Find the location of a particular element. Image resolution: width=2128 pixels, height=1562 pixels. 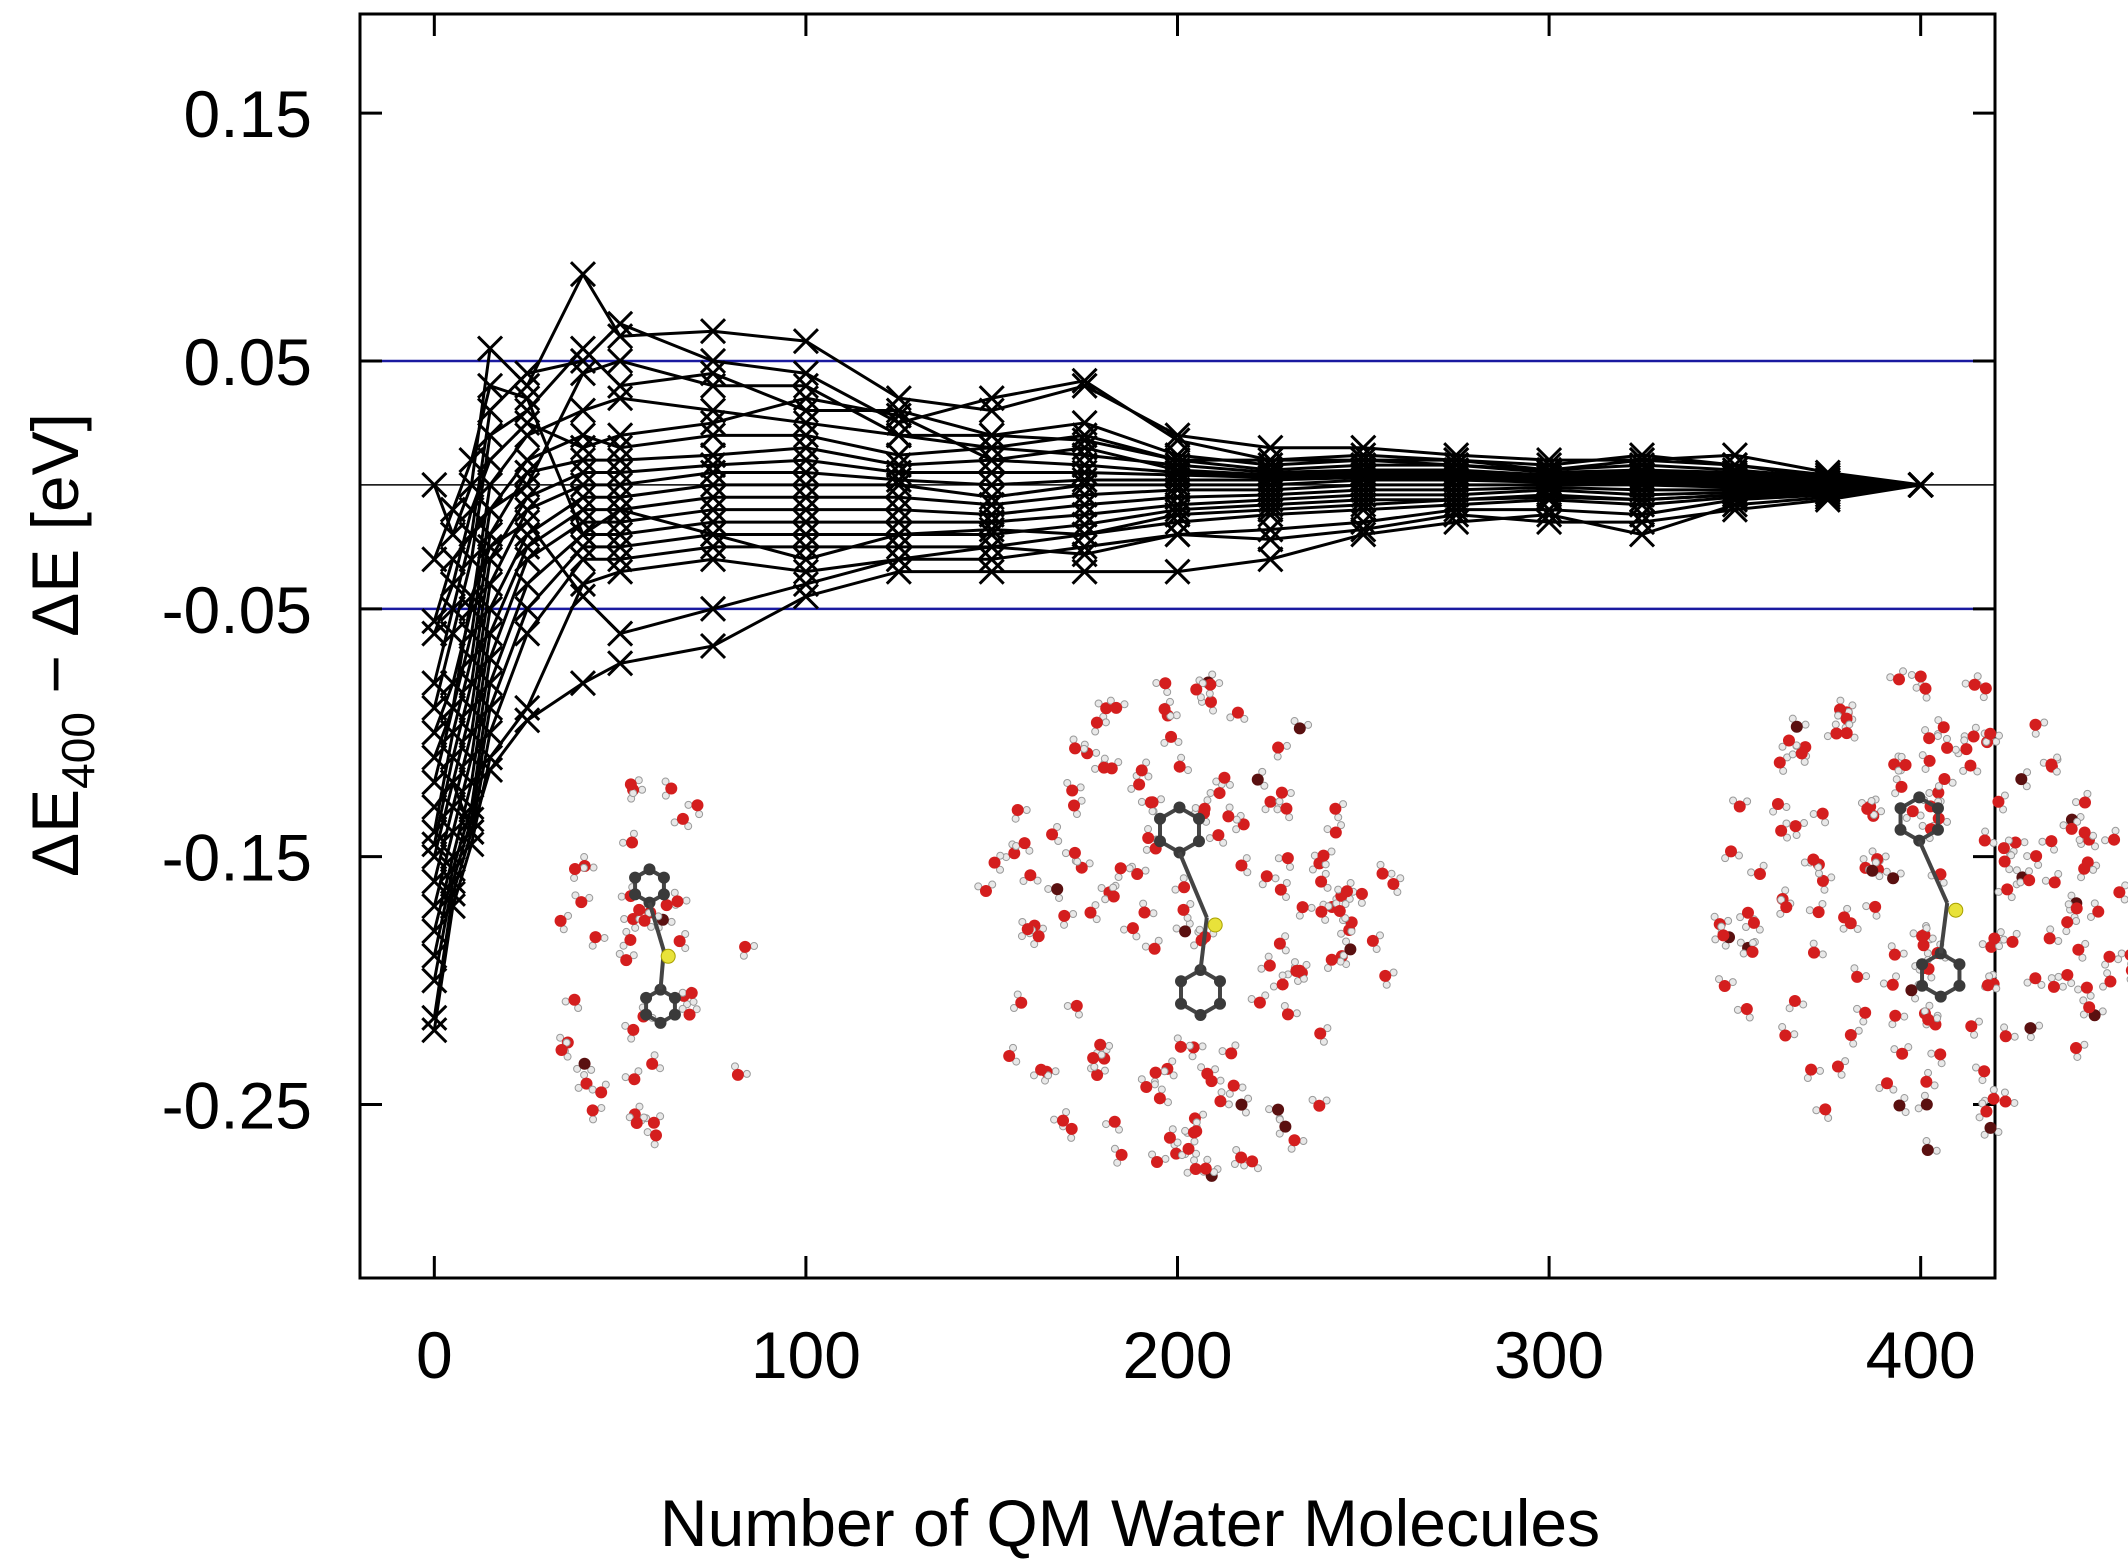

y-tick-label: 0.15 is located at coordinates (248, 114).